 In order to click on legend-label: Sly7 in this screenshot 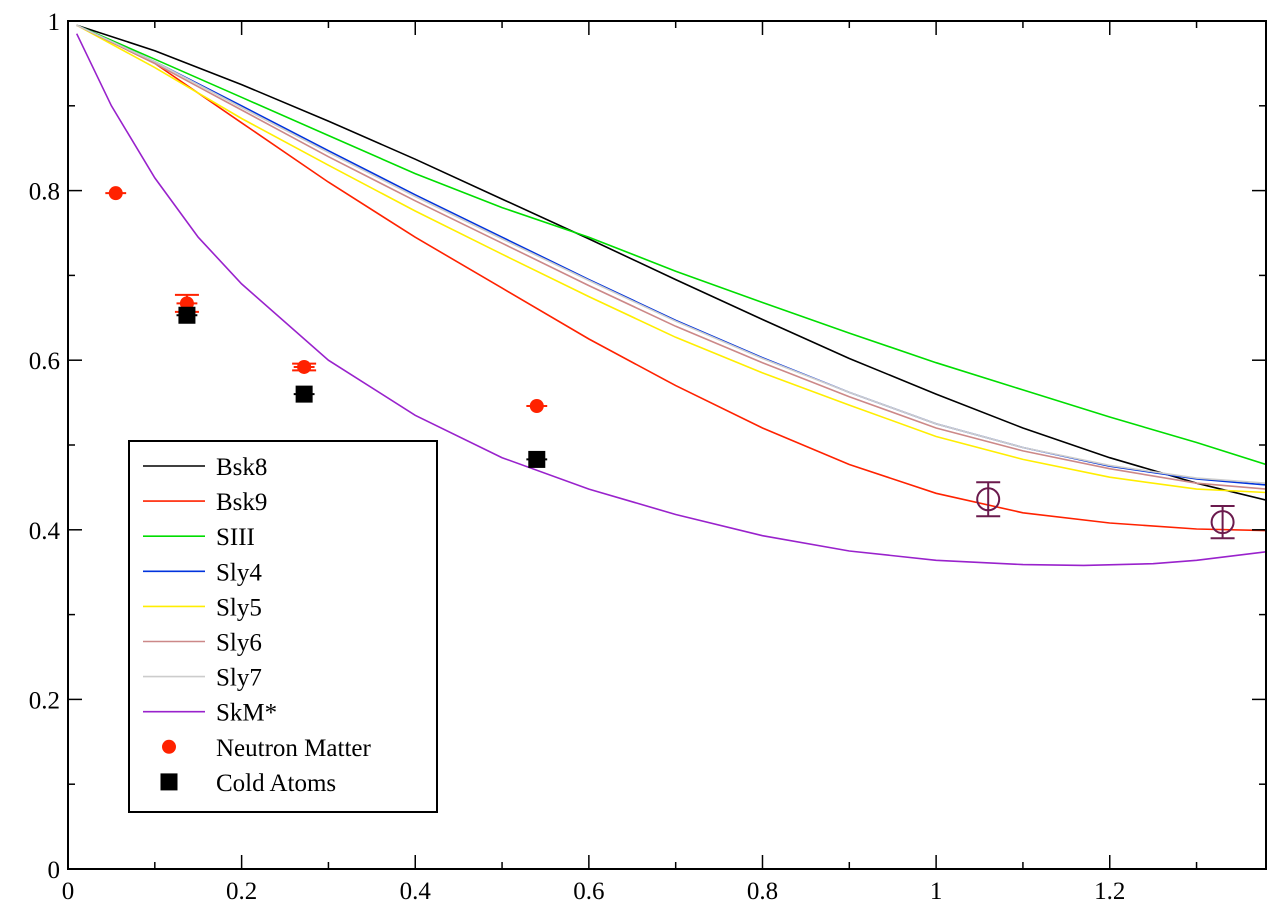, I will do `click(239, 678)`.